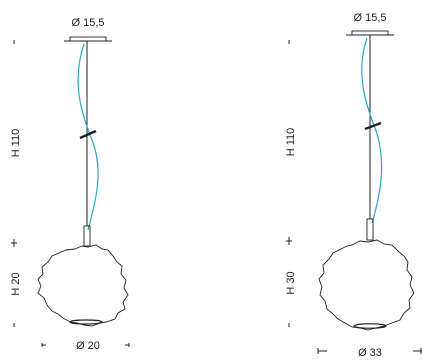  What do you see at coordinates (291, 282) in the screenshot?
I see `globe-height-label: H 30` at bounding box center [291, 282].